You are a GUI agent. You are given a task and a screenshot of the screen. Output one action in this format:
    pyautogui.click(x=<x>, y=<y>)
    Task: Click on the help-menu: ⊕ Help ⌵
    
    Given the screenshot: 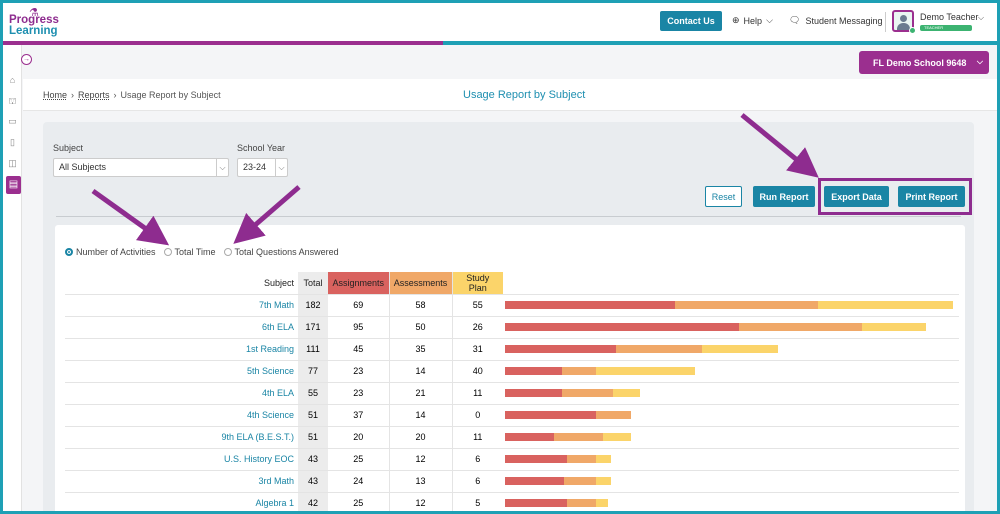 What is the action you would take?
    pyautogui.click(x=752, y=20)
    